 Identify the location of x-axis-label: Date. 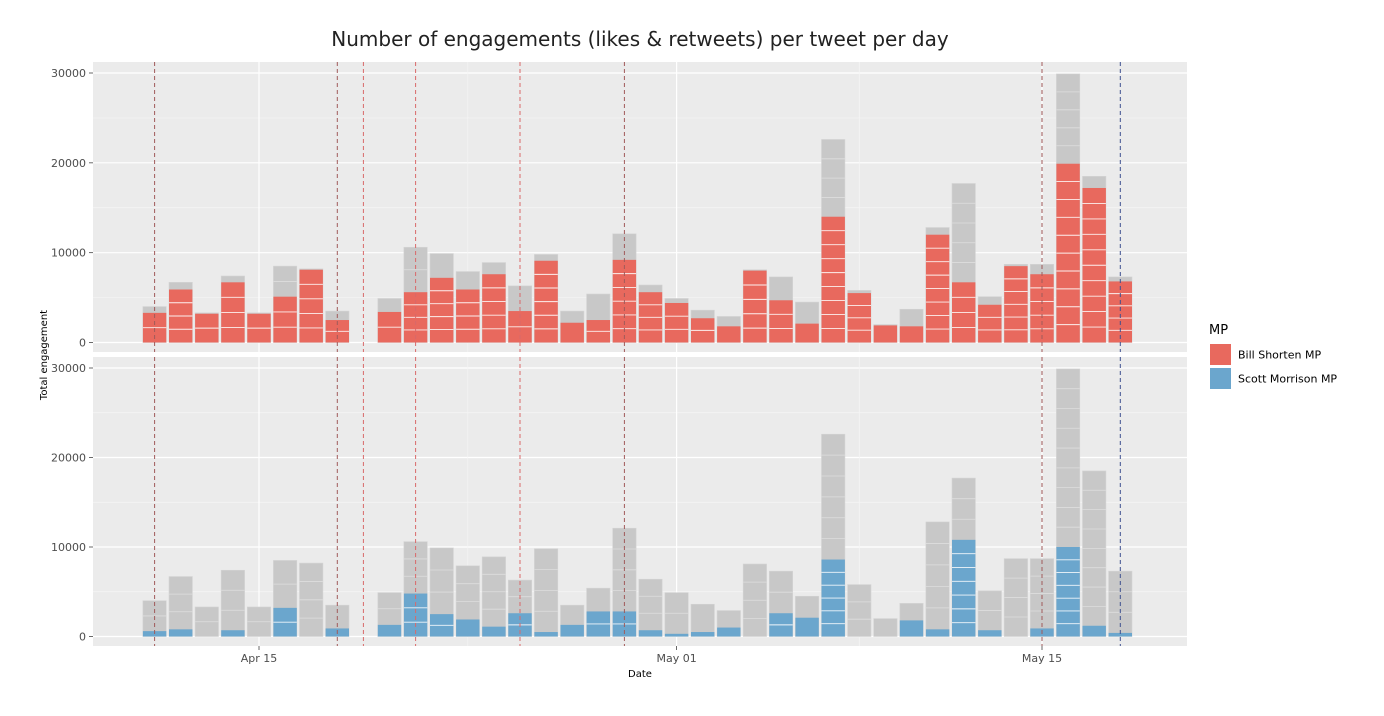
(640, 674).